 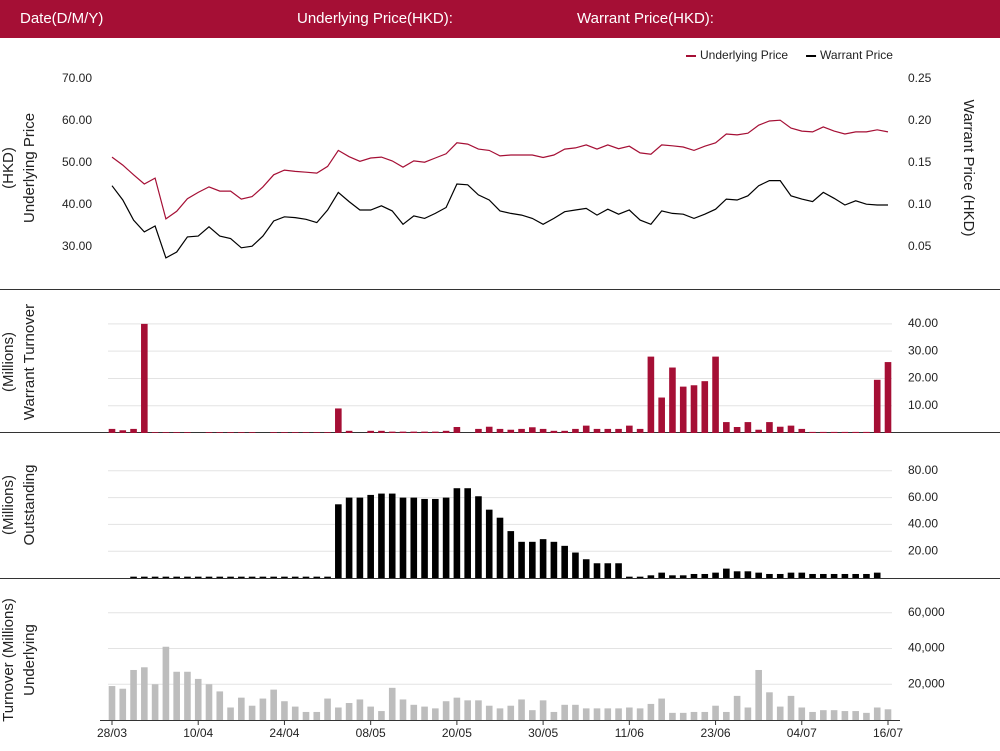 I want to click on x-tick-label: 11/06, so click(x=629, y=733).